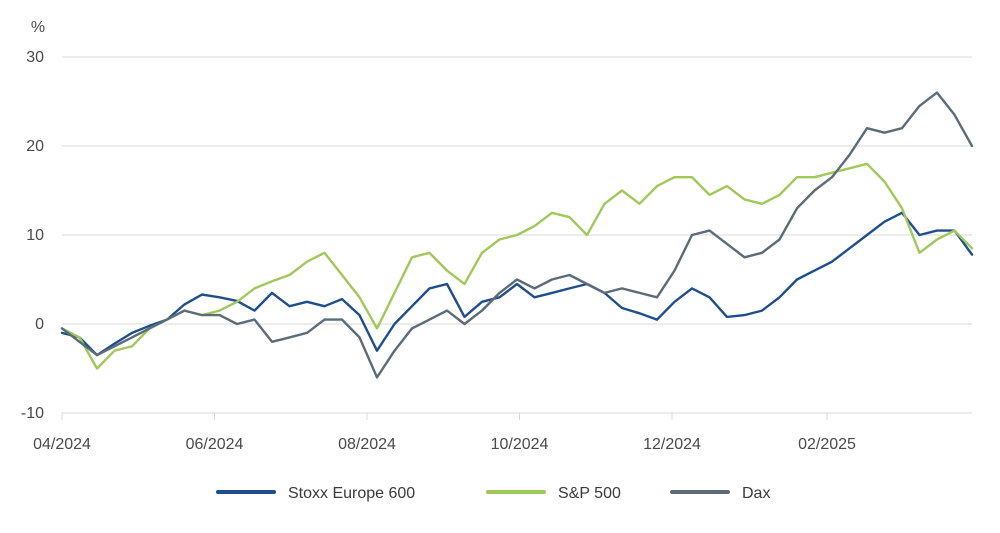 The image size is (1000, 533). What do you see at coordinates (35, 235) in the screenshot?
I see `y-tick-label: 10` at bounding box center [35, 235].